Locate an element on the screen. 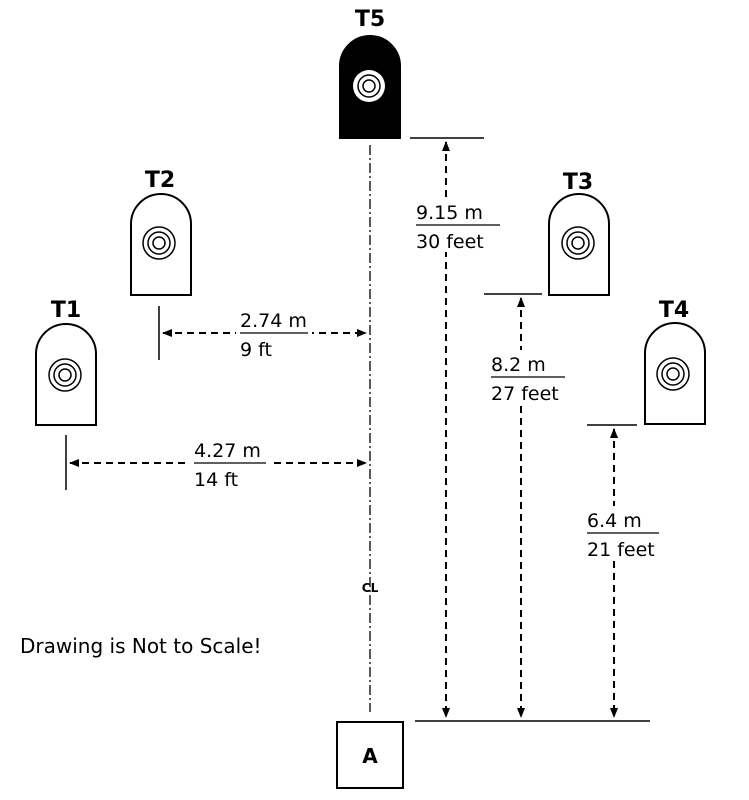 The width and height of the screenshot is (749, 800). target-t3-label: T3 is located at coordinates (578, 182).